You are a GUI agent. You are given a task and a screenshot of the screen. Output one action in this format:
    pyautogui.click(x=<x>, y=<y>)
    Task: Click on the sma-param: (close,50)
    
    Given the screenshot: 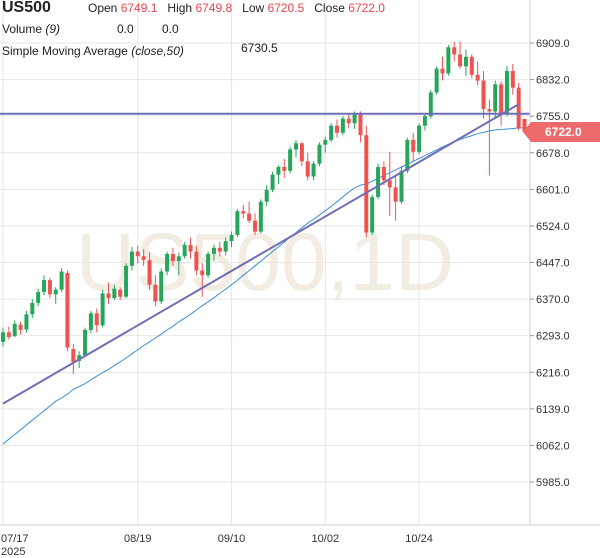 What is the action you would take?
    pyautogui.click(x=157, y=51)
    